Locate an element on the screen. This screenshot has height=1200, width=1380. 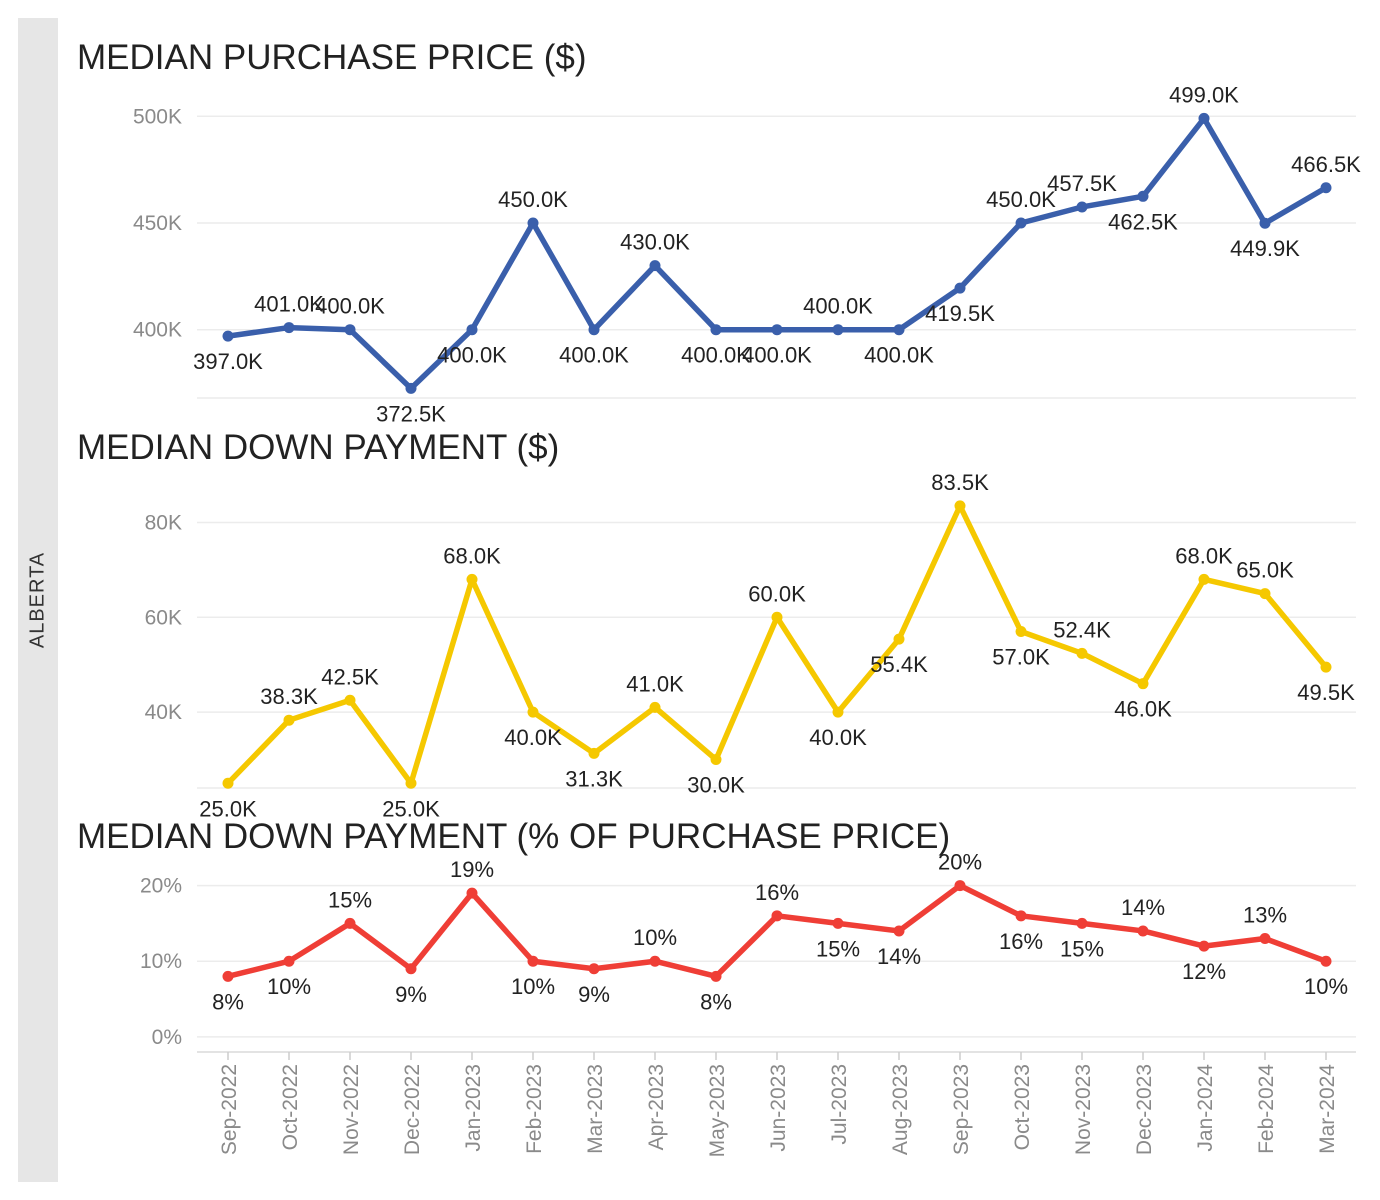
data-label-purchase-price: 397.0K is located at coordinates (228, 361).